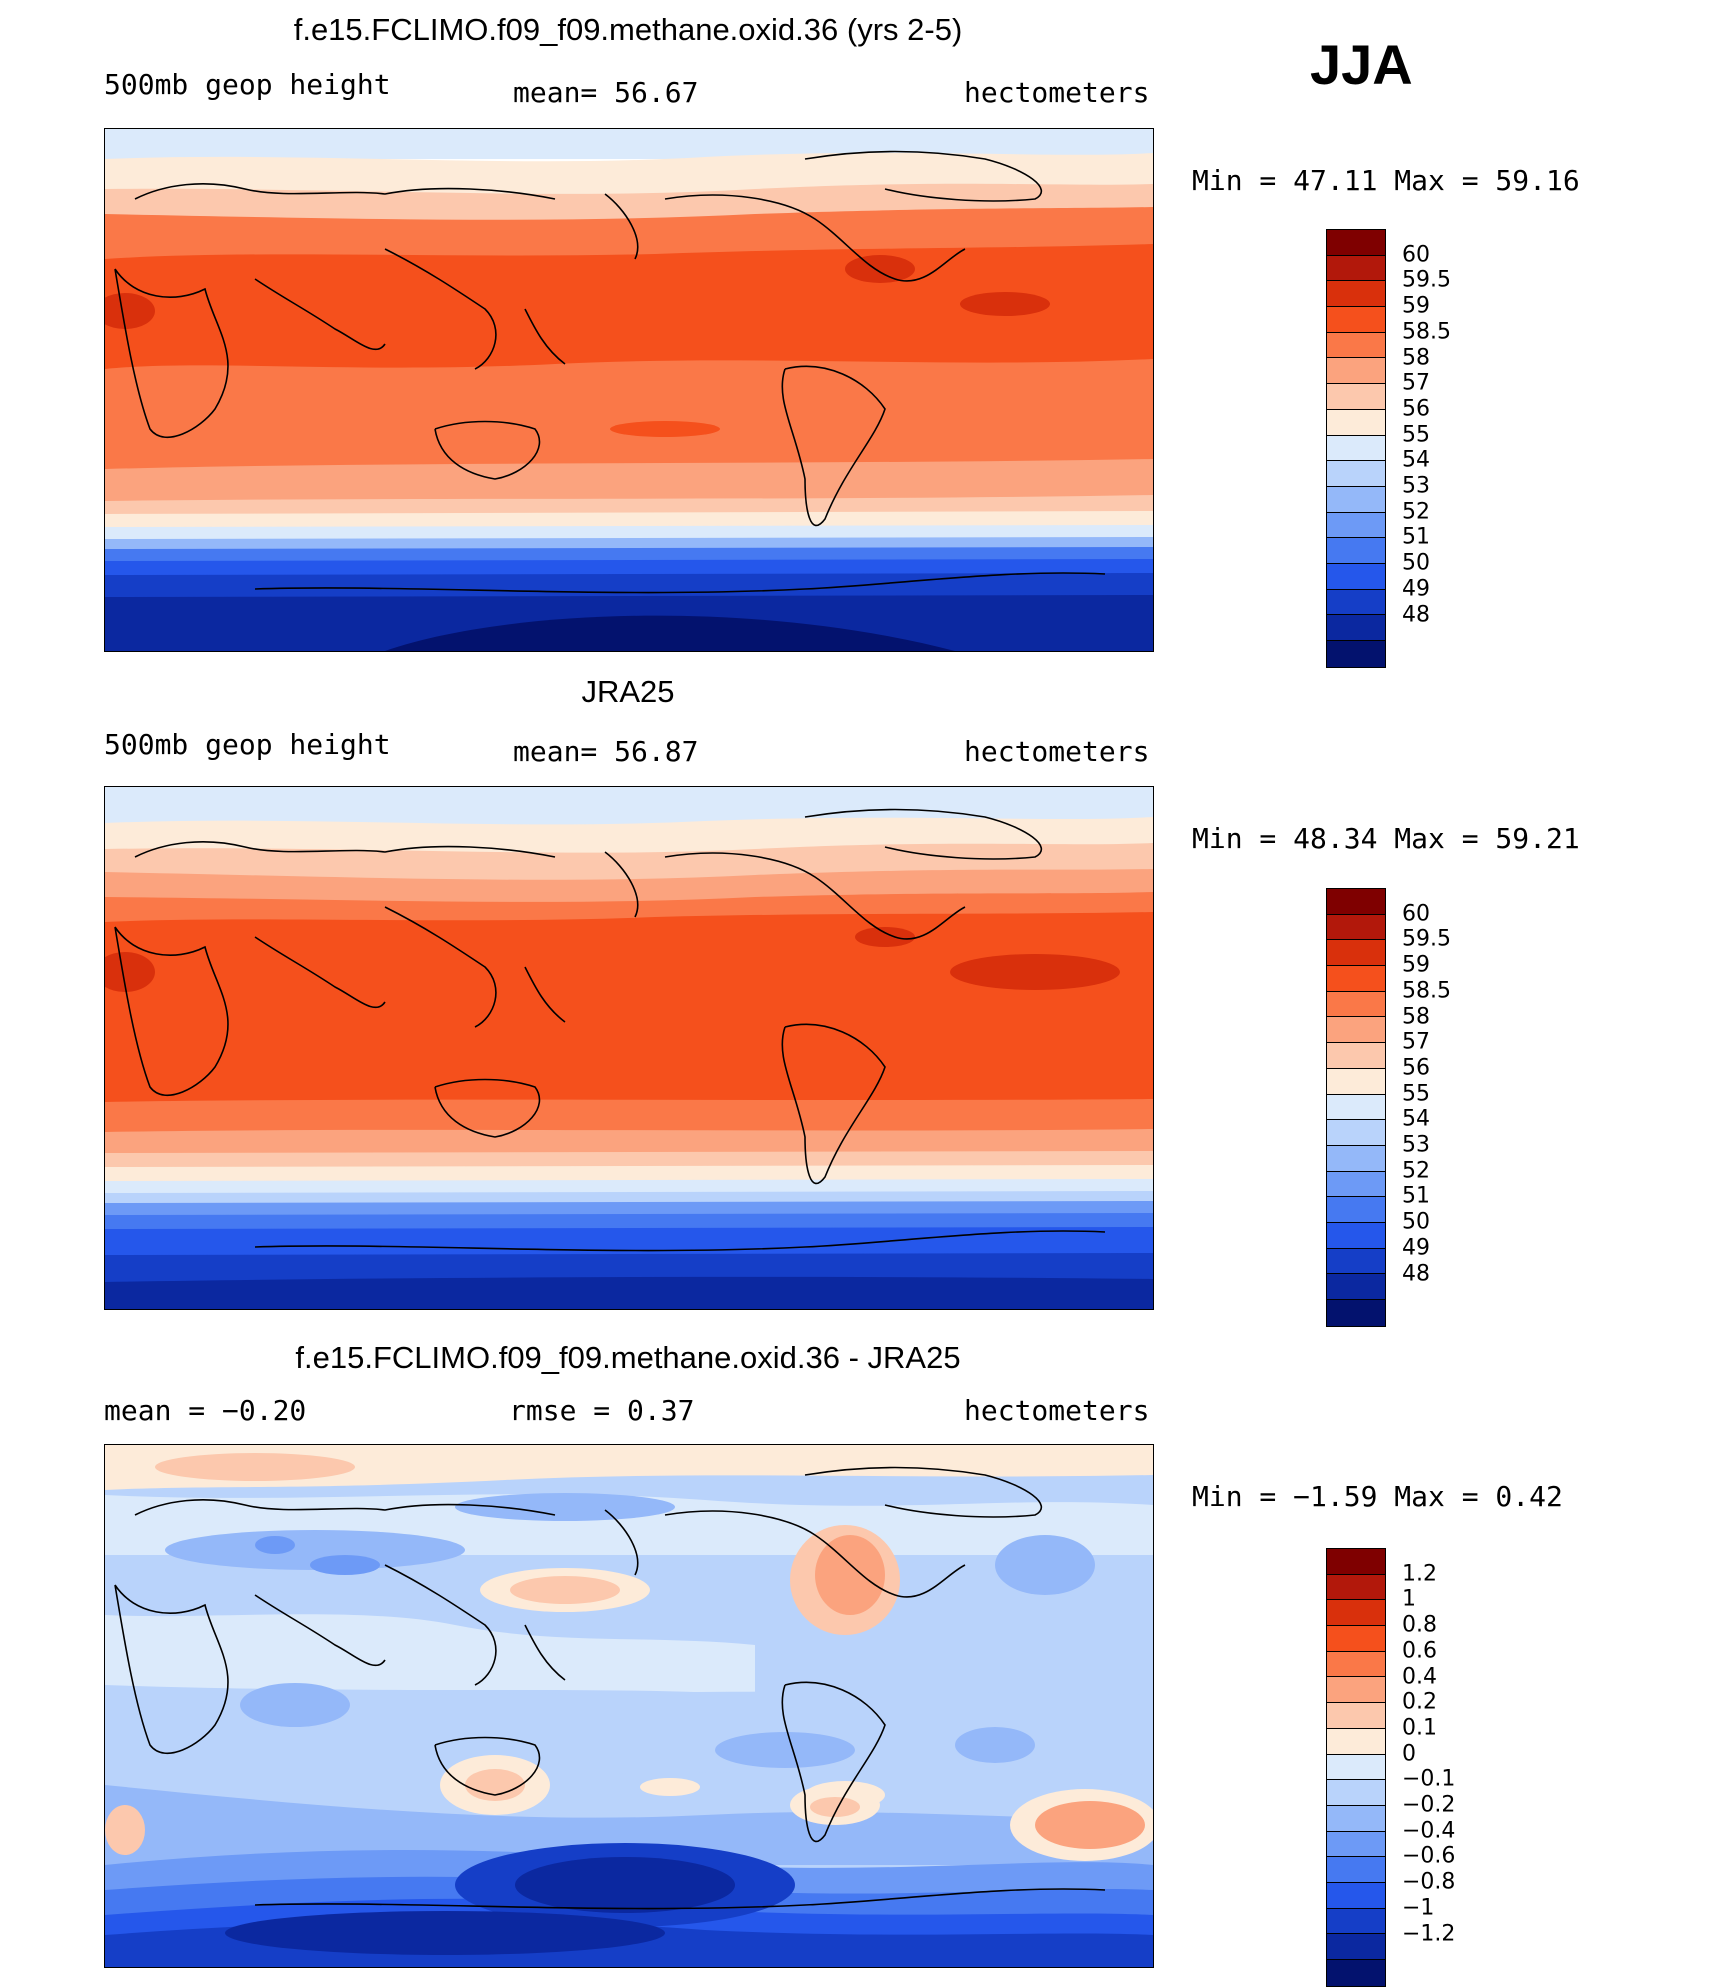  What do you see at coordinates (247, 744) in the screenshot?
I see `panel-2-left-label: 500mb geop height` at bounding box center [247, 744].